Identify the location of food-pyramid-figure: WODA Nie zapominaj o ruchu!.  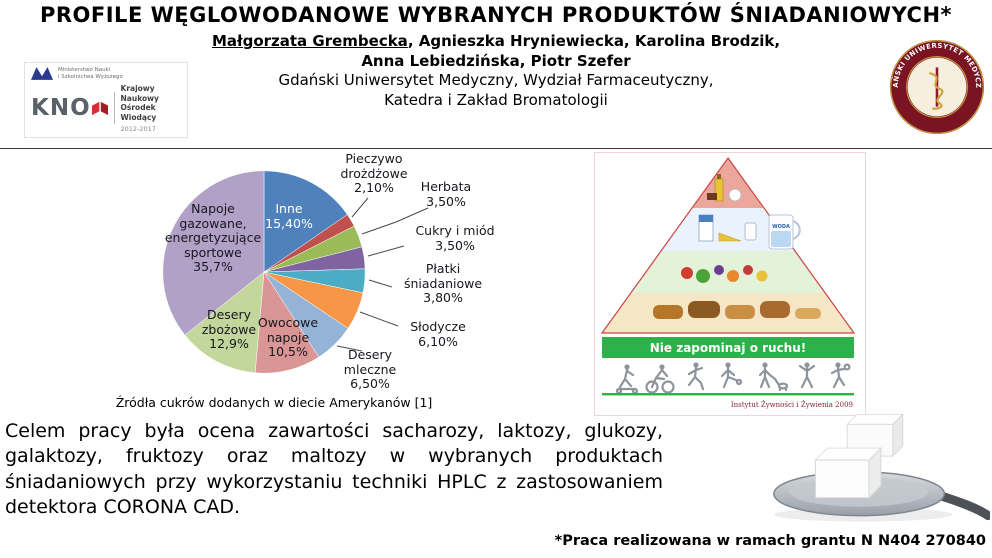
(730, 284).